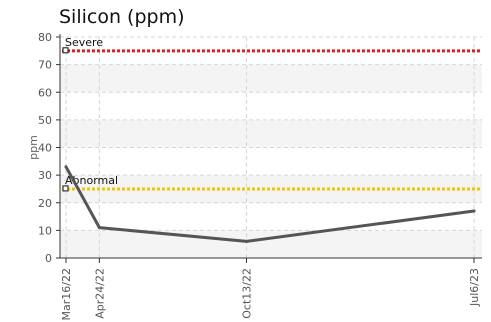 The image size is (491, 322). Describe the element at coordinates (45, 230) in the screenshot. I see `y-tick-label: 10` at that location.